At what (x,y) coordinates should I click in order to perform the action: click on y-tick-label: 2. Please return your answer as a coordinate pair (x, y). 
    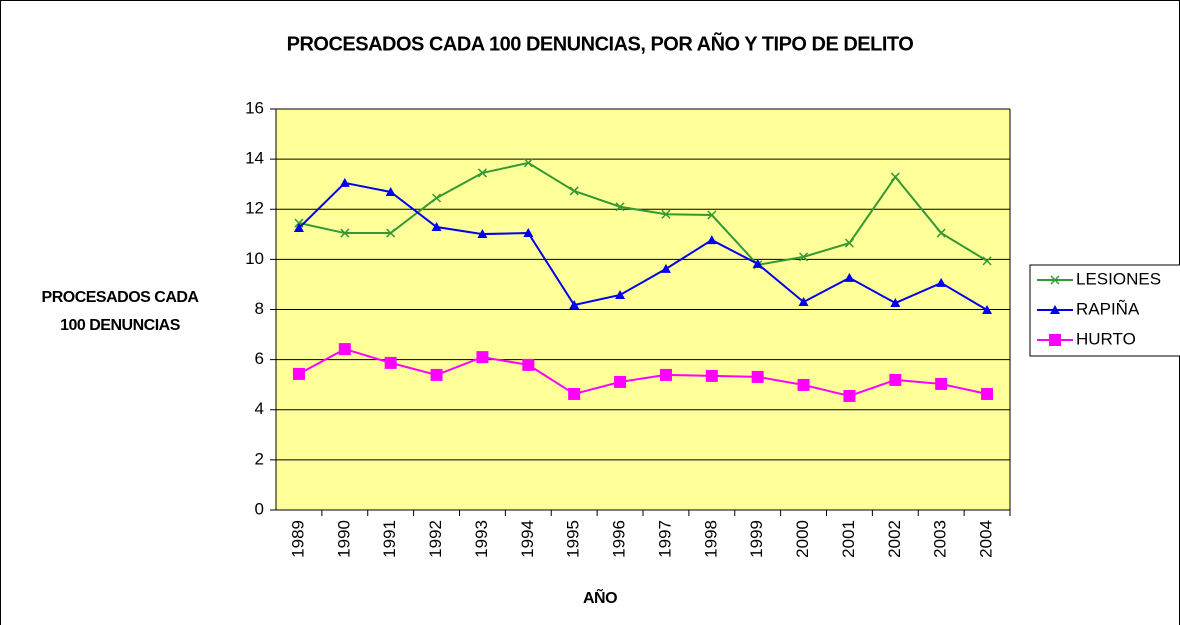
    Looking at the image, I should click on (259, 458).